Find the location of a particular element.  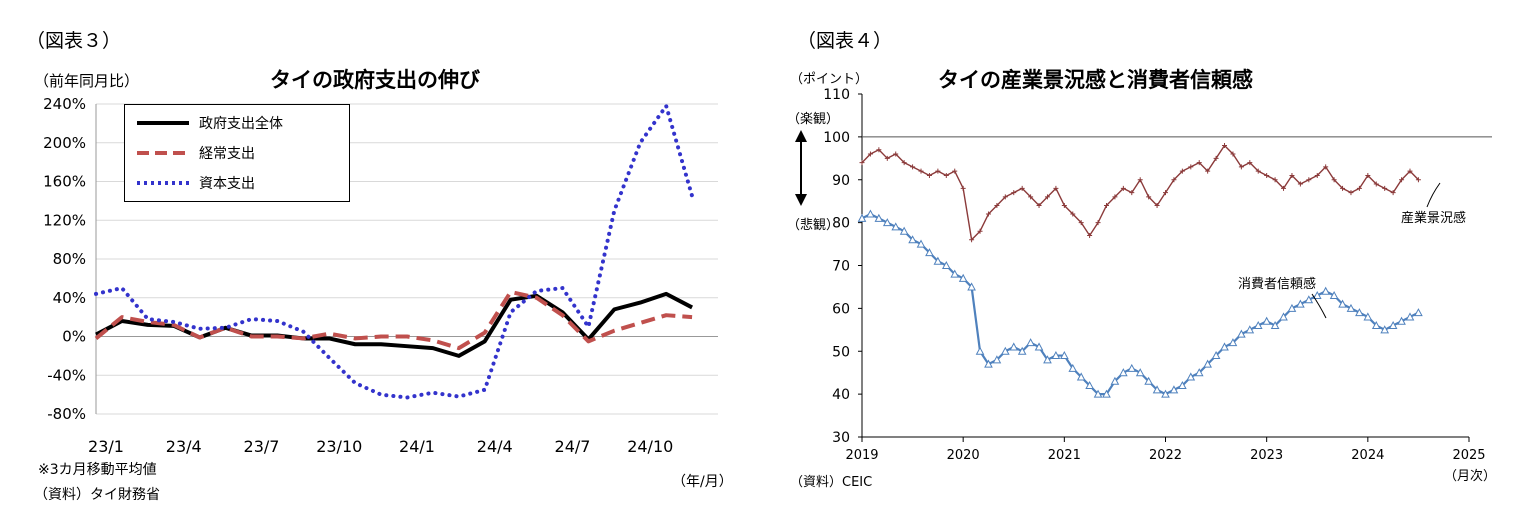

right-y-unit-label: （ポイント） is located at coordinates (829, 79).